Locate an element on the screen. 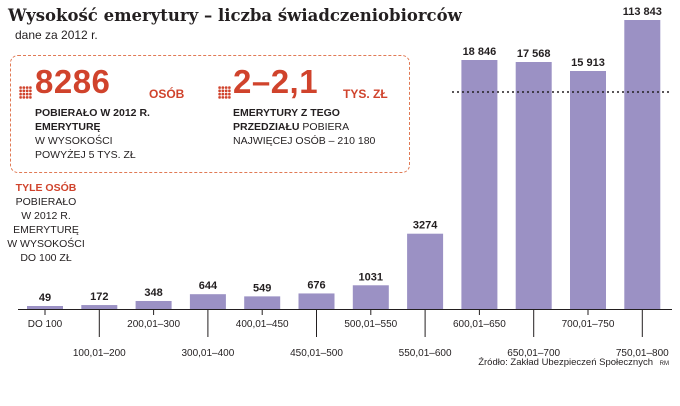 The width and height of the screenshot is (680, 406). x-tick-label: 700,01–750 is located at coordinates (588, 324).